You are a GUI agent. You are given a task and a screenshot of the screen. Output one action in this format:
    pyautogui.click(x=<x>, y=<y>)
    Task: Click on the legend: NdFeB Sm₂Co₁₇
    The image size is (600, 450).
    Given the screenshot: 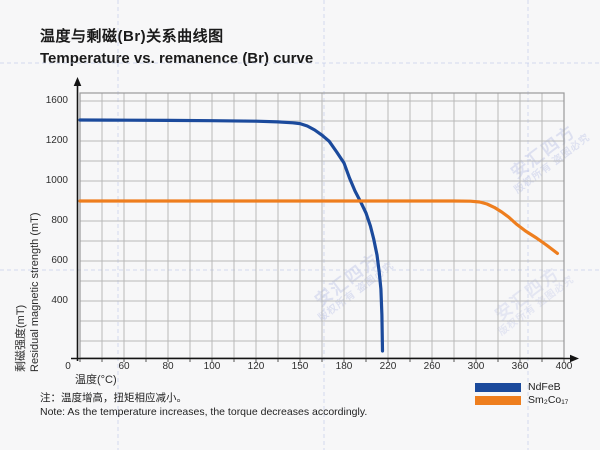 What is the action you would take?
    pyautogui.click(x=521, y=394)
    